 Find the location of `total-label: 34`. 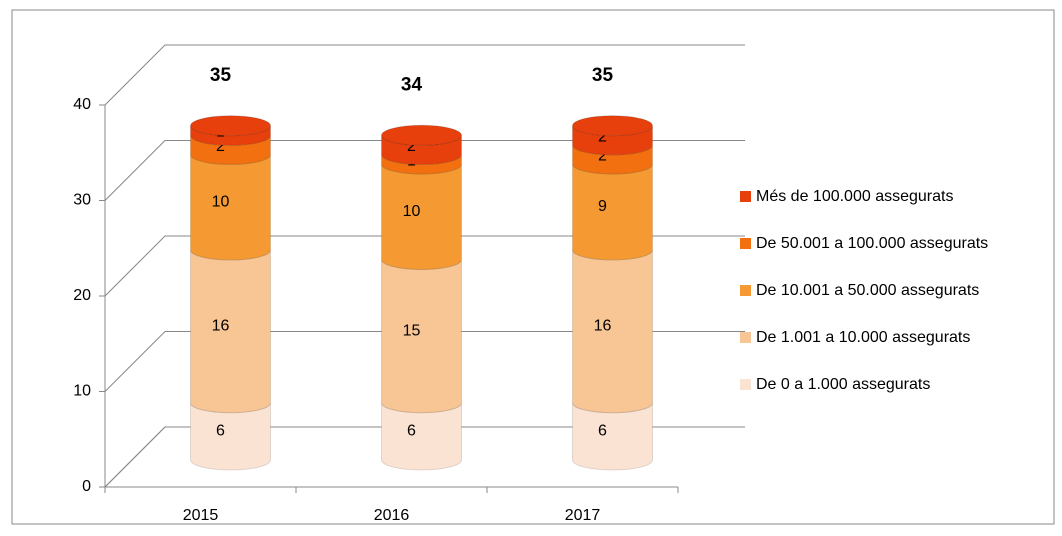

total-label: 34 is located at coordinates (412, 84).